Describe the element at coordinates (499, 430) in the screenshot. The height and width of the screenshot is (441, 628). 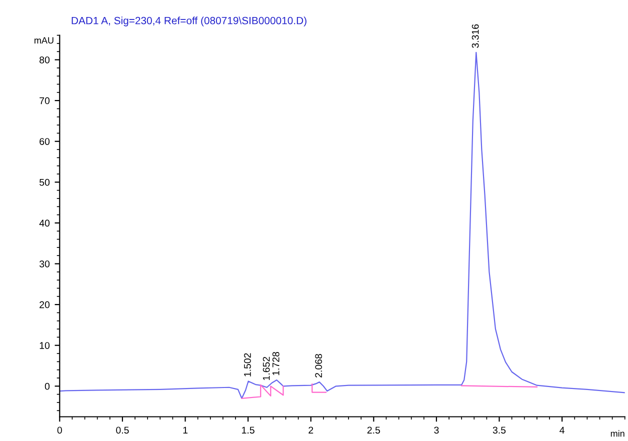
I see `x-tick-label: 3.5` at that location.